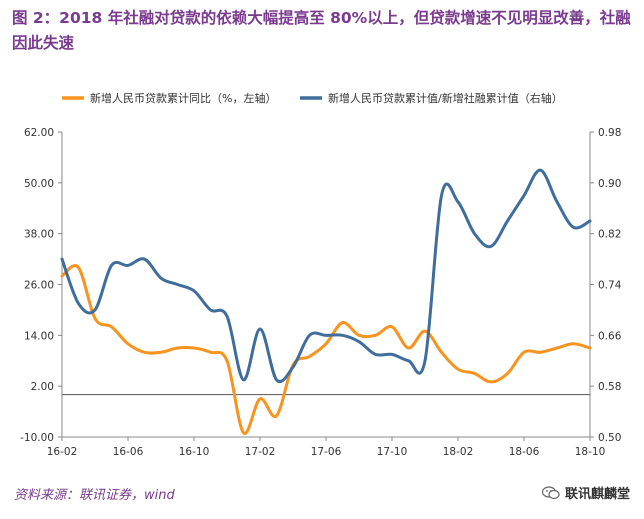 The width and height of the screenshot is (644, 519). I want to click on left-tick-label: 38.00, so click(39, 235).